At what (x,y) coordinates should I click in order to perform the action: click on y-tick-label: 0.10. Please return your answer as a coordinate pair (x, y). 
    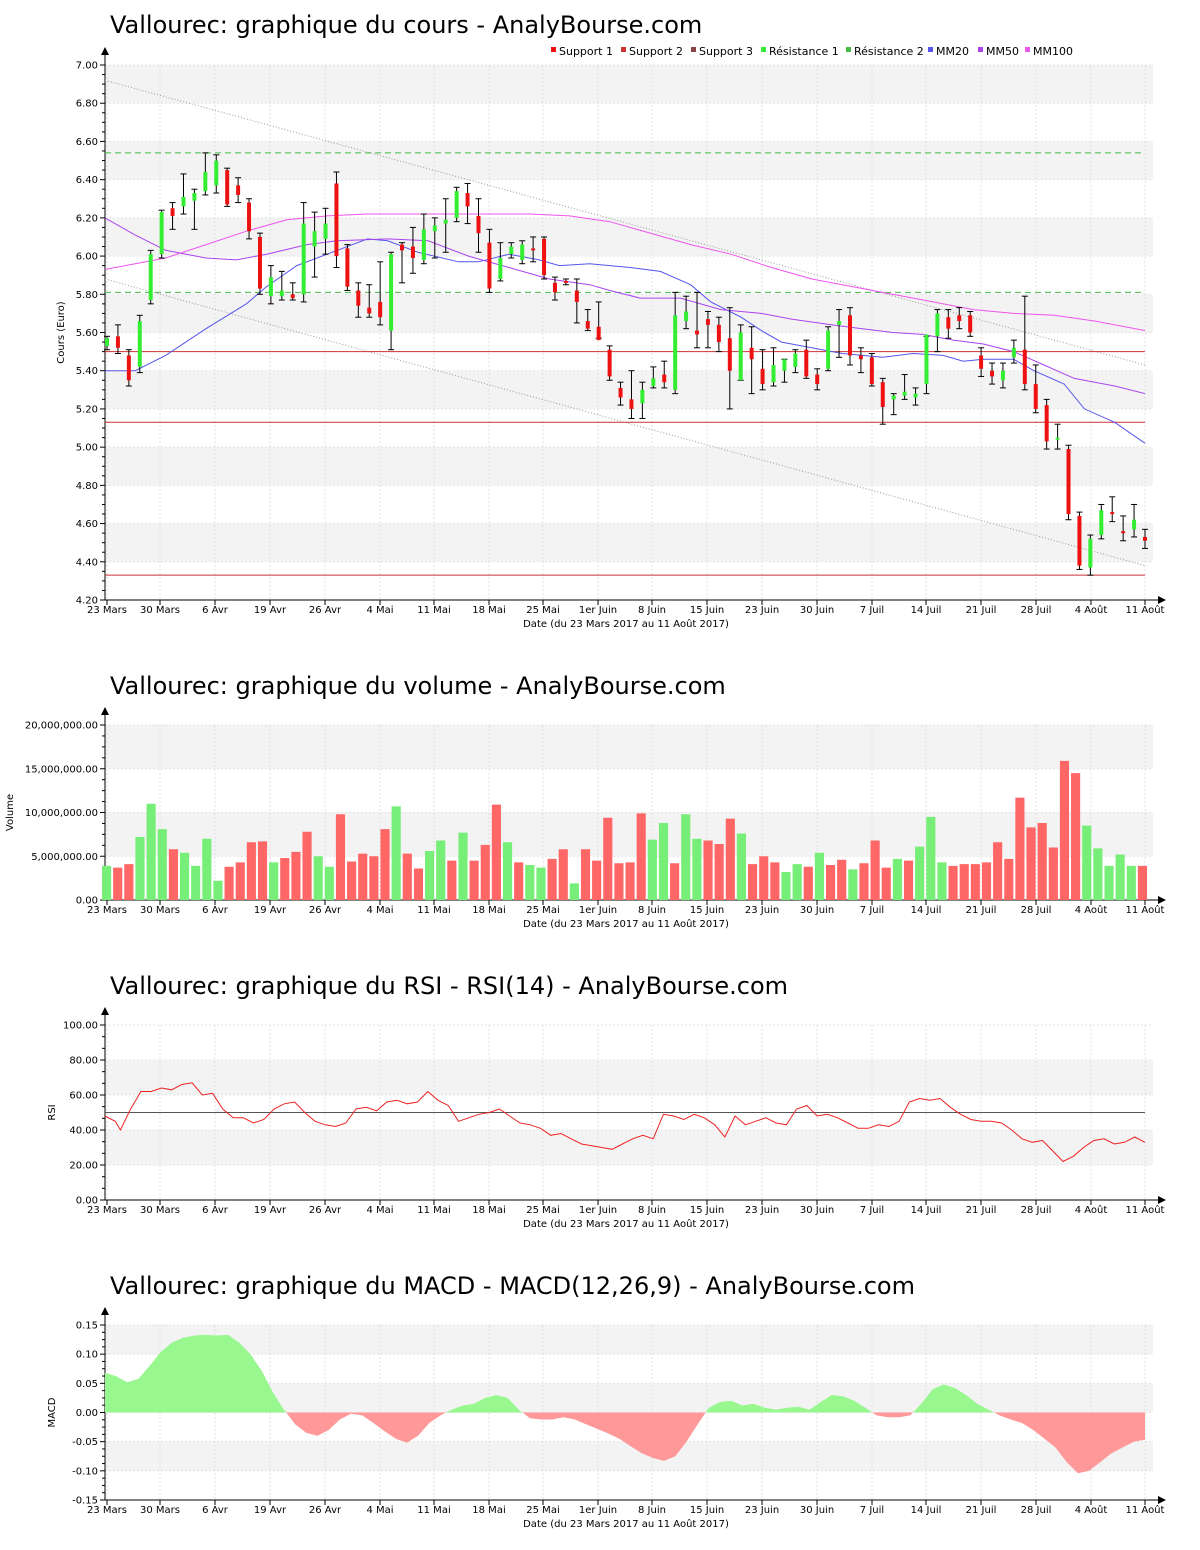
    Looking at the image, I should click on (87, 1355).